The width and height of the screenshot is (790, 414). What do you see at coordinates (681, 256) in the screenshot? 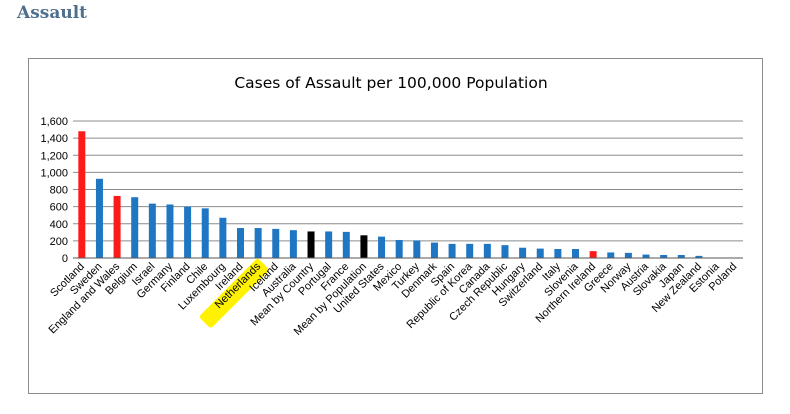
I see `bar-japan` at bounding box center [681, 256].